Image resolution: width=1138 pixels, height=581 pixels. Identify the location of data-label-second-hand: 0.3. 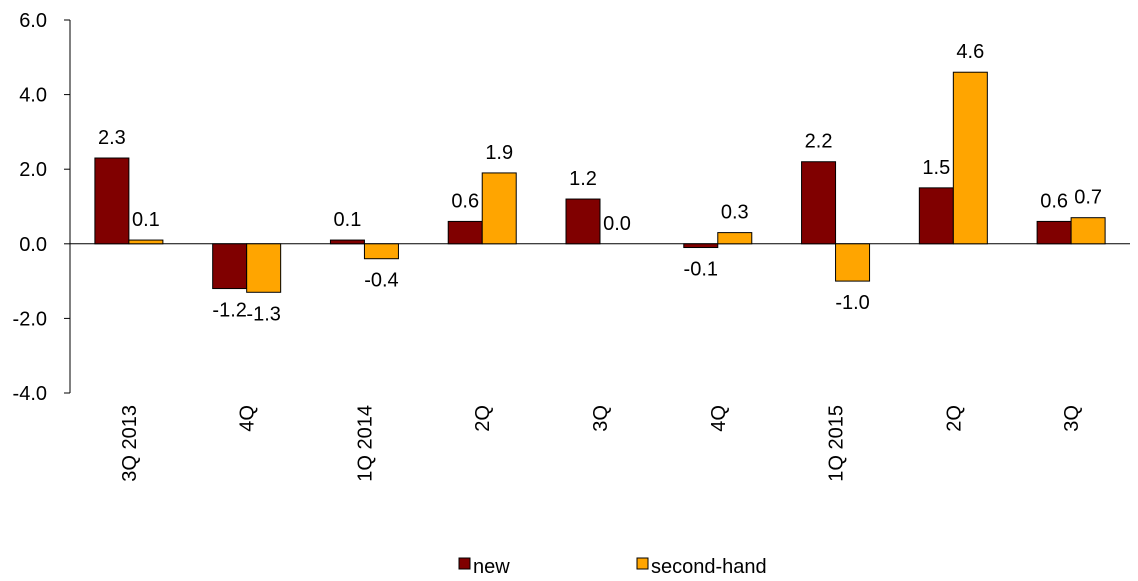
(735, 213).